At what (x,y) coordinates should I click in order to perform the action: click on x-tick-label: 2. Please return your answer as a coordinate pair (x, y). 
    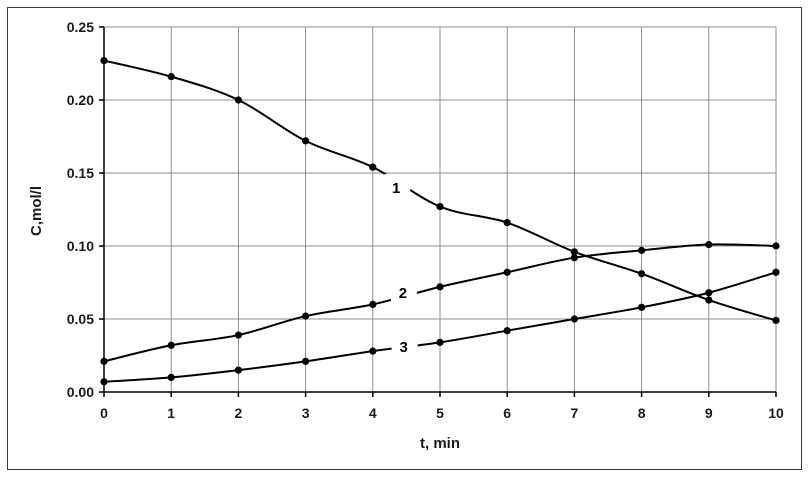
    Looking at the image, I should click on (239, 413).